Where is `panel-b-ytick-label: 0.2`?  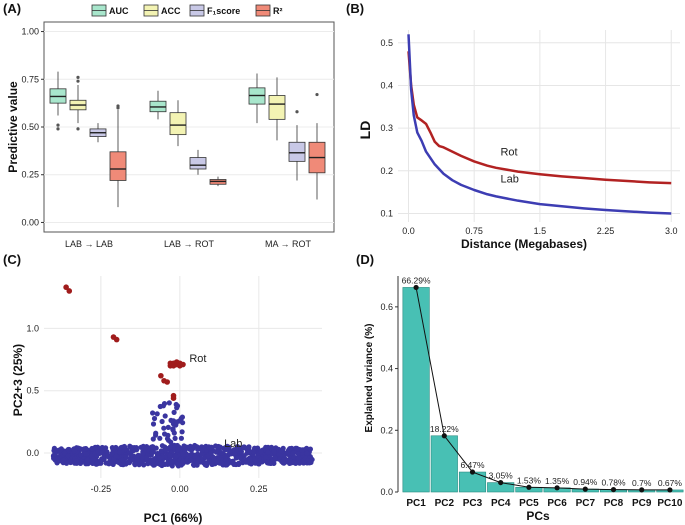
panel-b-ytick-label: 0.2 is located at coordinates (386, 171).